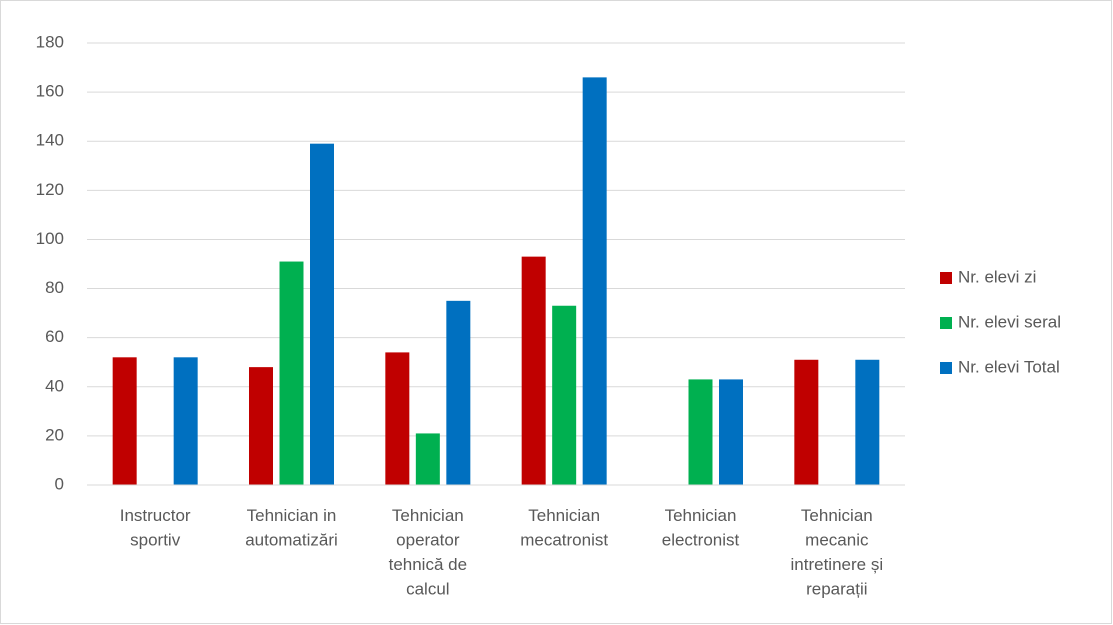 This screenshot has height=625, width=1113. Describe the element at coordinates (428, 552) in the screenshot. I see `x-tick-label: Tehnician operator tehnică de calcul` at that location.